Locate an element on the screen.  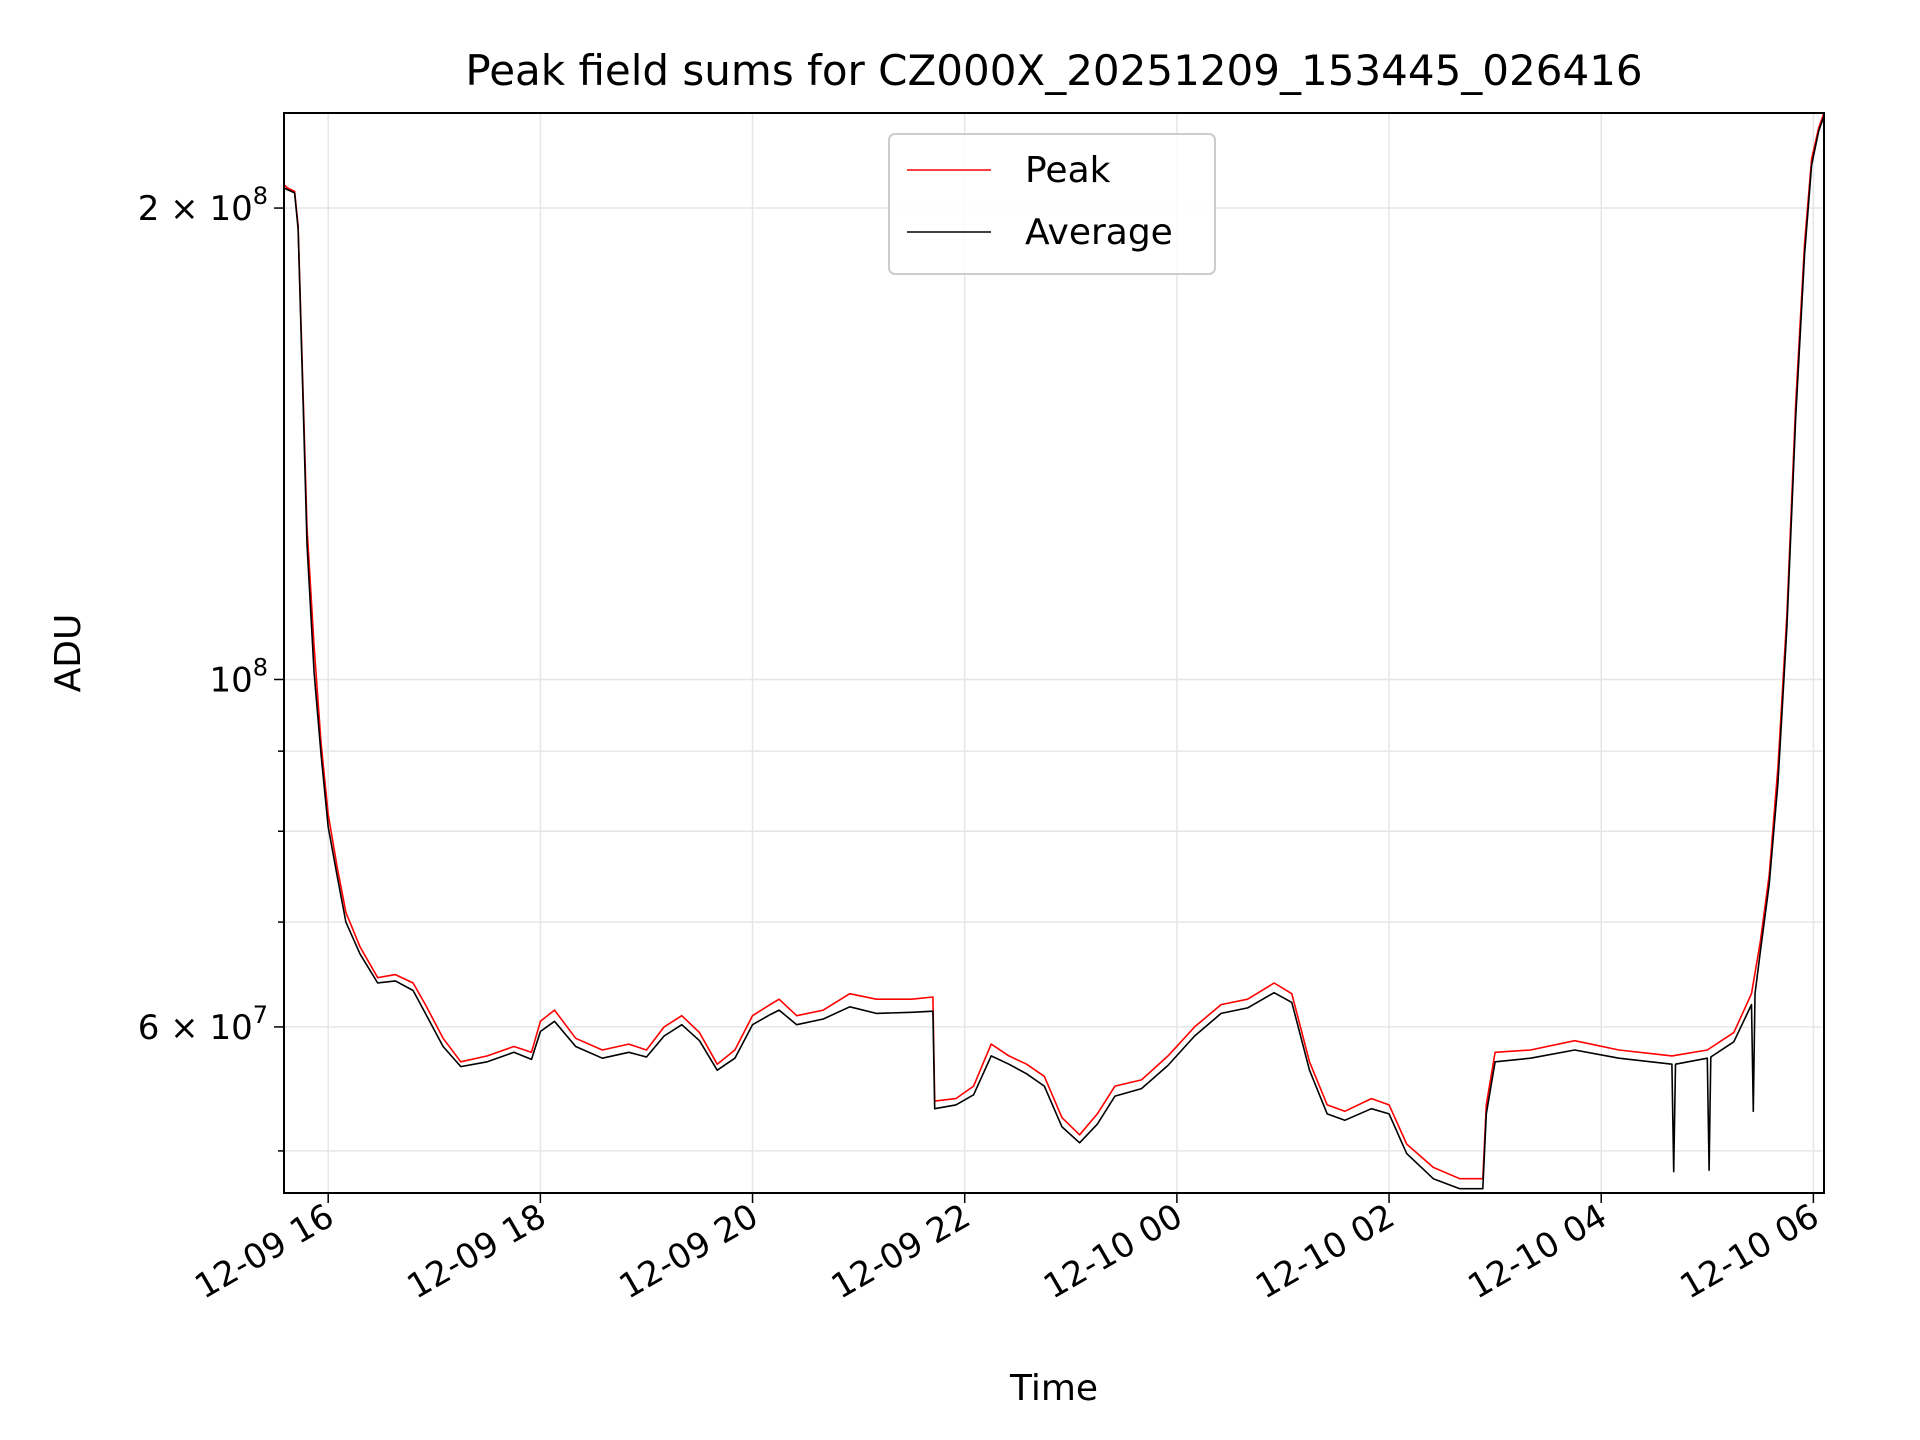
legend-box is located at coordinates (1052, 204).